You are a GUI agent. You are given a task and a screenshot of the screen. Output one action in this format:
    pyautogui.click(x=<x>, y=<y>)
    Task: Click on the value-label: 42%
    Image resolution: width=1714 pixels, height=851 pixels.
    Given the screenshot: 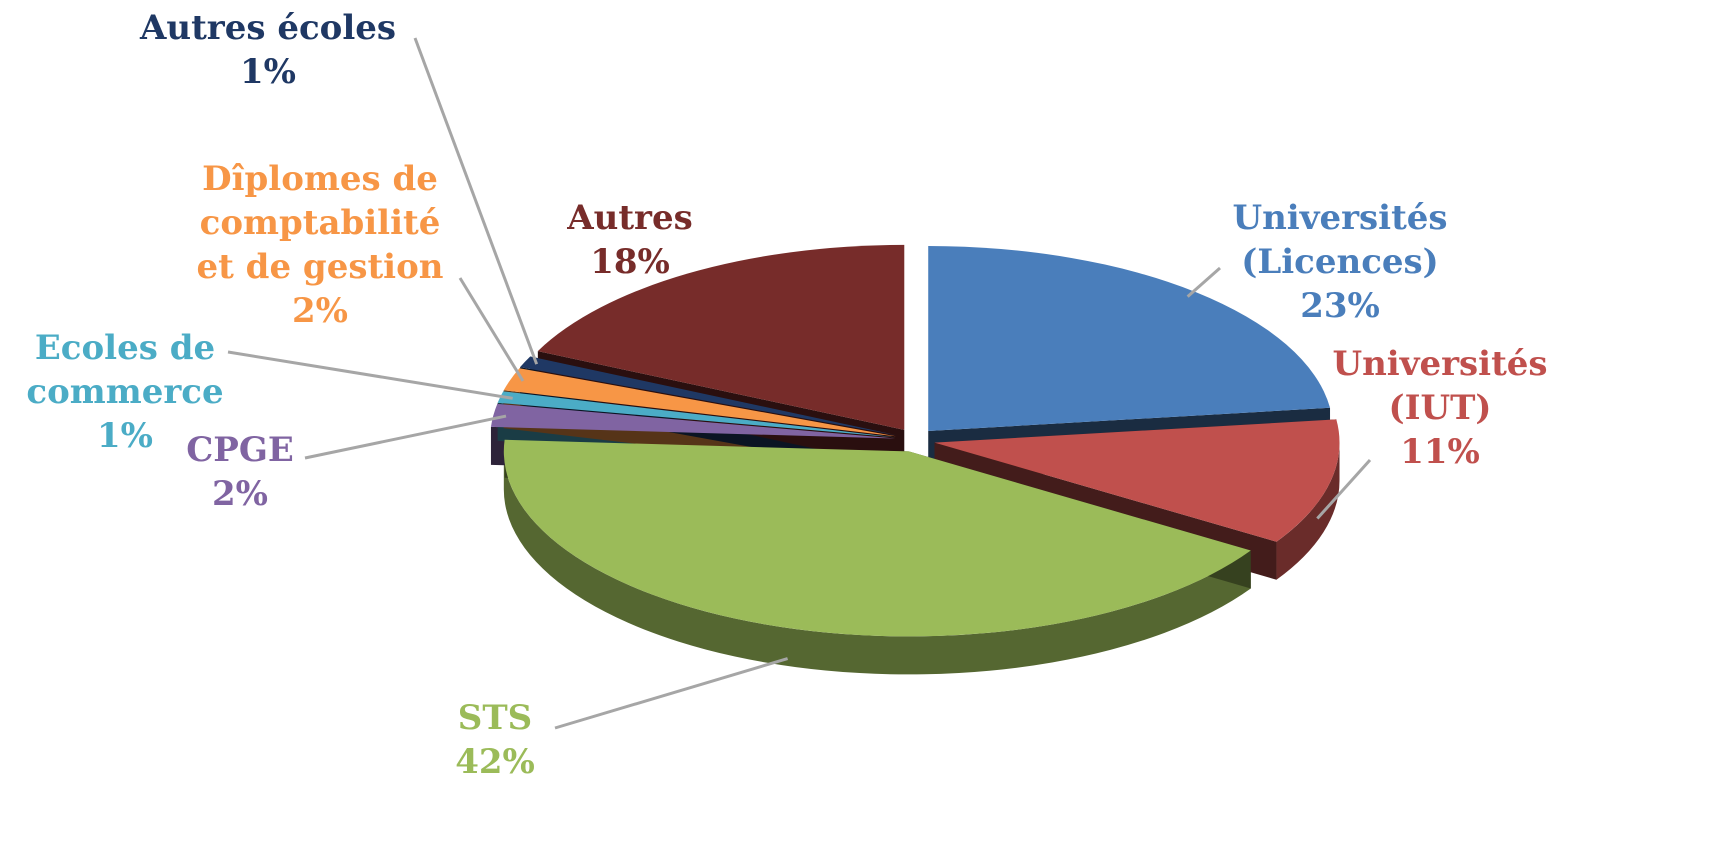 What is the action you would take?
    pyautogui.click(x=495, y=762)
    